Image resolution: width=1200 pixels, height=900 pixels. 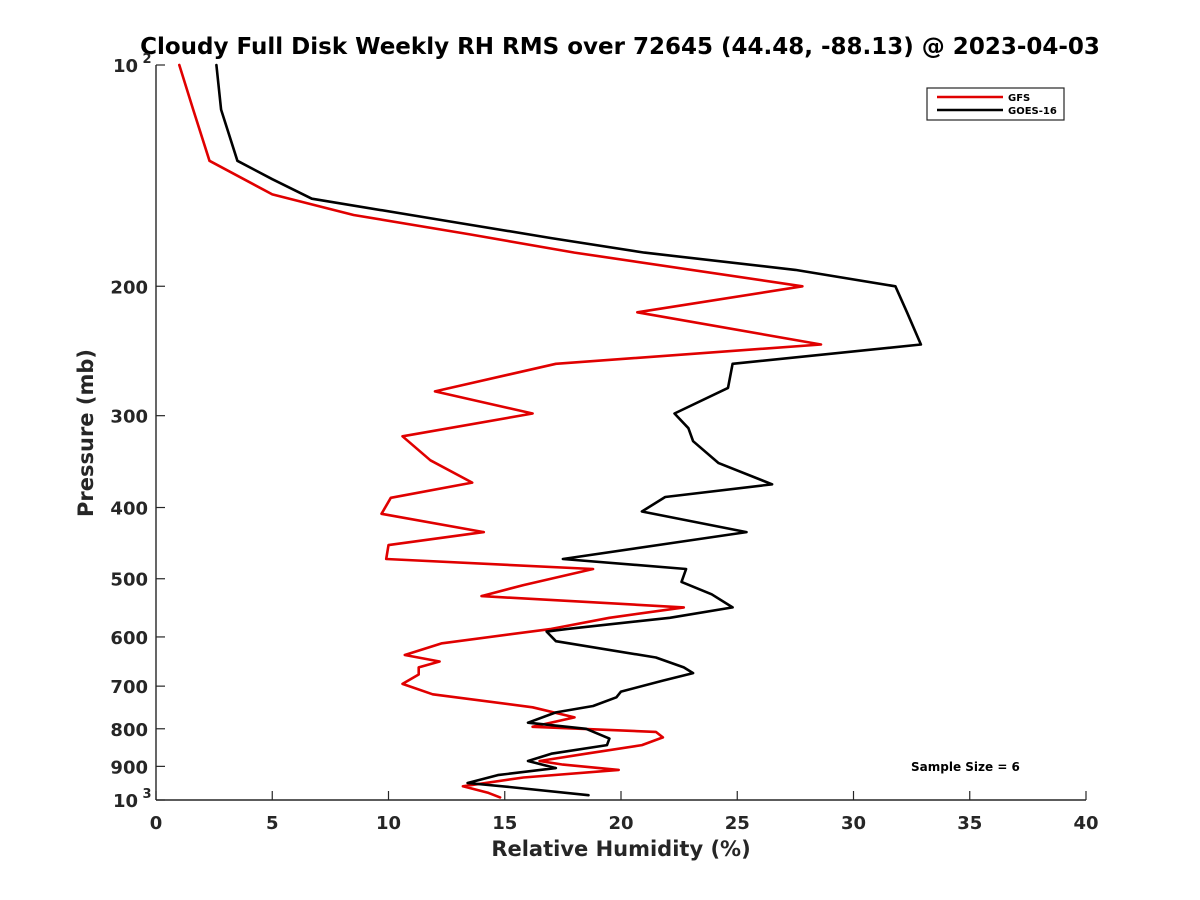 I want to click on x-axis-label: Relative Humidity (%), so click(x=620, y=849).